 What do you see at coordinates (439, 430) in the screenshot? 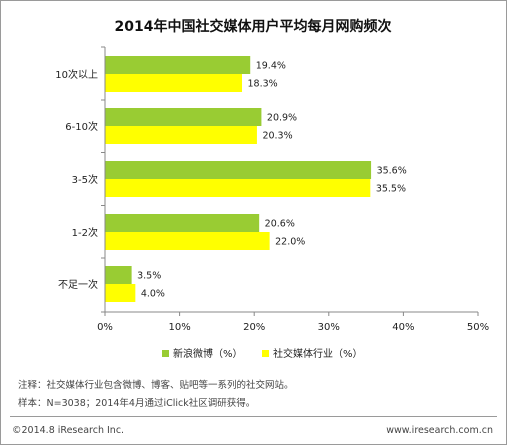
I see `website-text: www.iresearch.com.cn` at bounding box center [439, 430].